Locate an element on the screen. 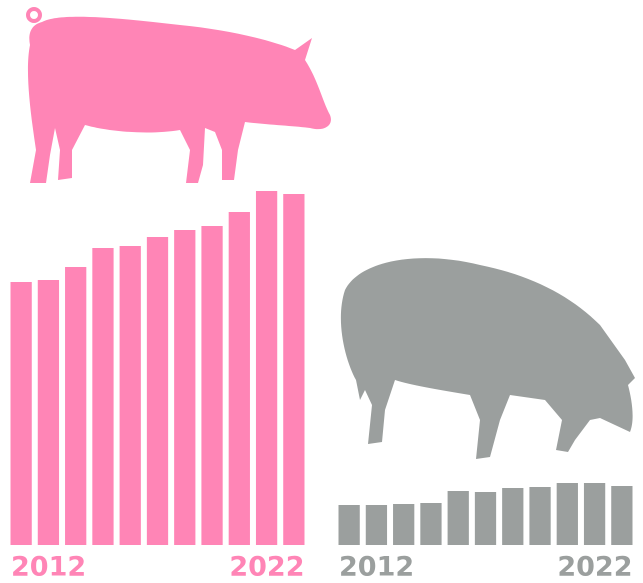  pink-pig is located at coordinates (178, 95).